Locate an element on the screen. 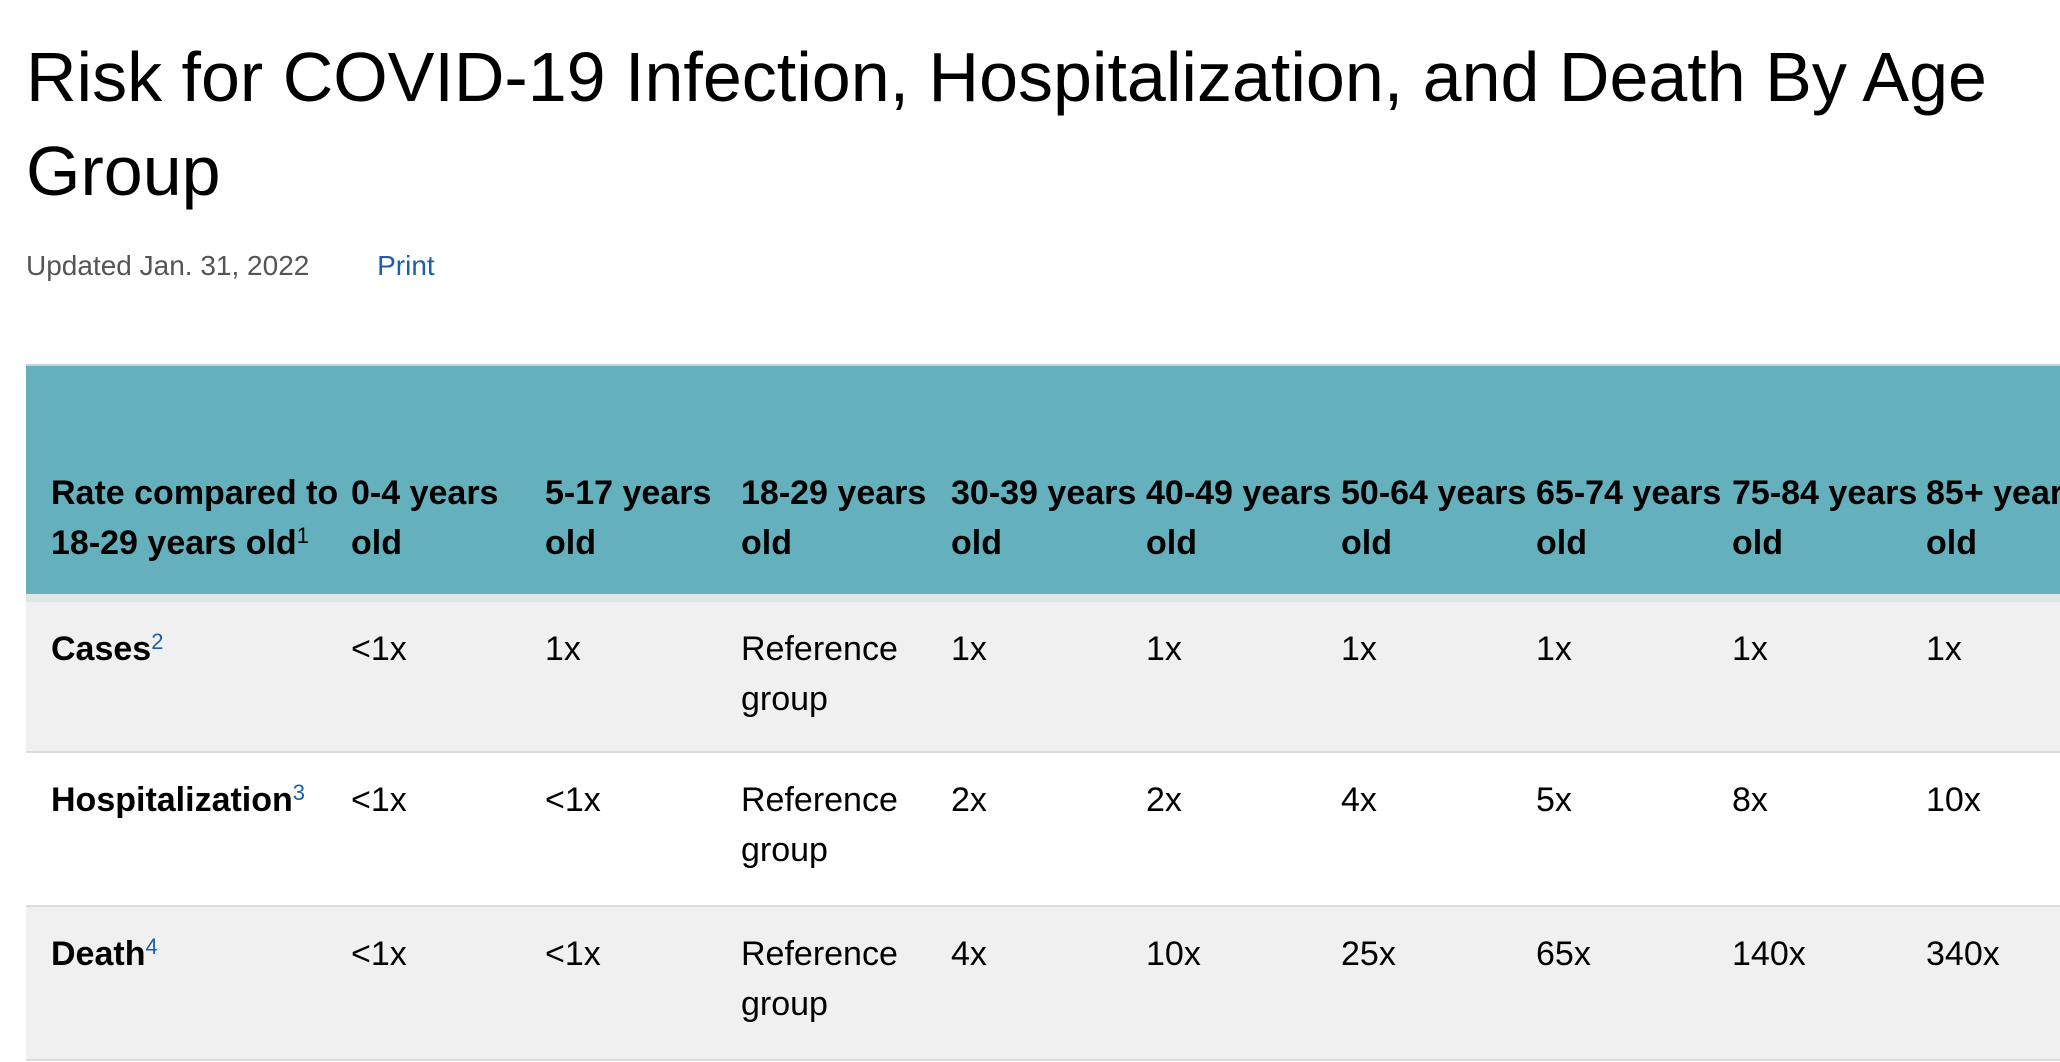 This screenshot has height=1062, width=2060. column-header: Rate compared to 18-29 years old1 is located at coordinates (188, 484).